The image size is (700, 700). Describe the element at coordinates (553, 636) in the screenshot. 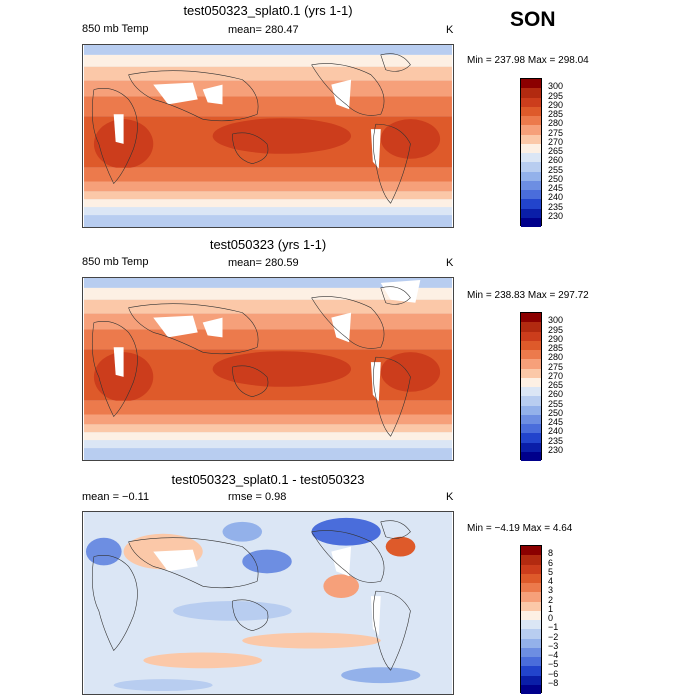

I see `colorbar-tick-label: −2` at that location.